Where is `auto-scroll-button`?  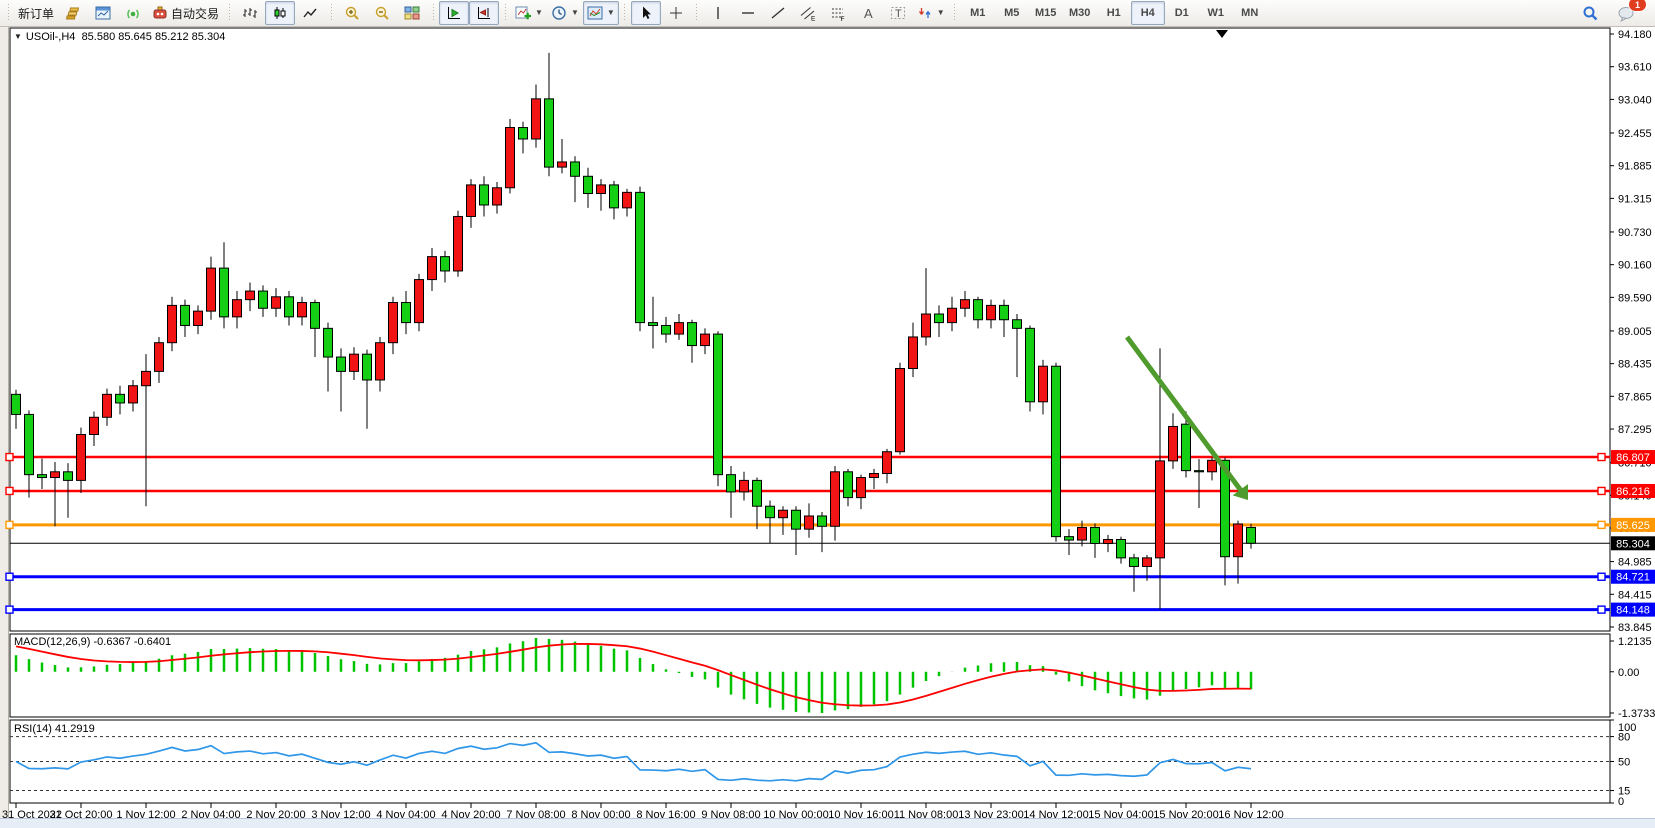
auto-scroll-button is located at coordinates (454, 13).